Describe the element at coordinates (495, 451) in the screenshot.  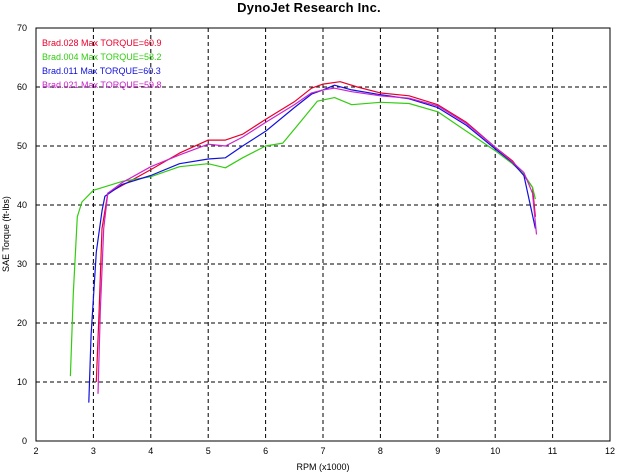
I see `x-tick-label: 10` at that location.